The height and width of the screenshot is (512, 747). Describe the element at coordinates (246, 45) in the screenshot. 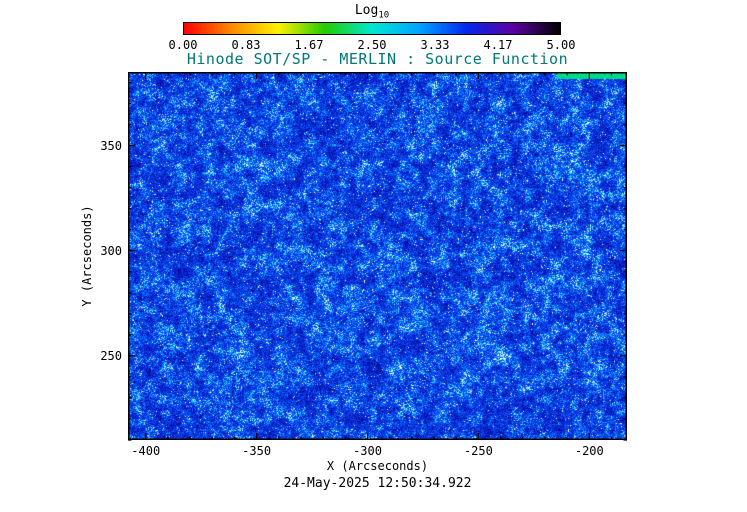

I see `colorbar-tick-label: 0.83` at that location.